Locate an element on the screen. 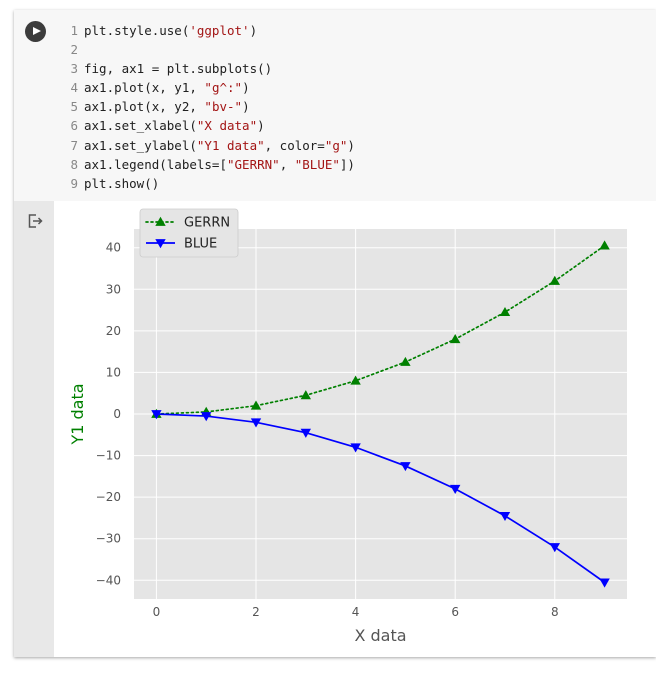  code-line: 2 is located at coordinates (208, 49).